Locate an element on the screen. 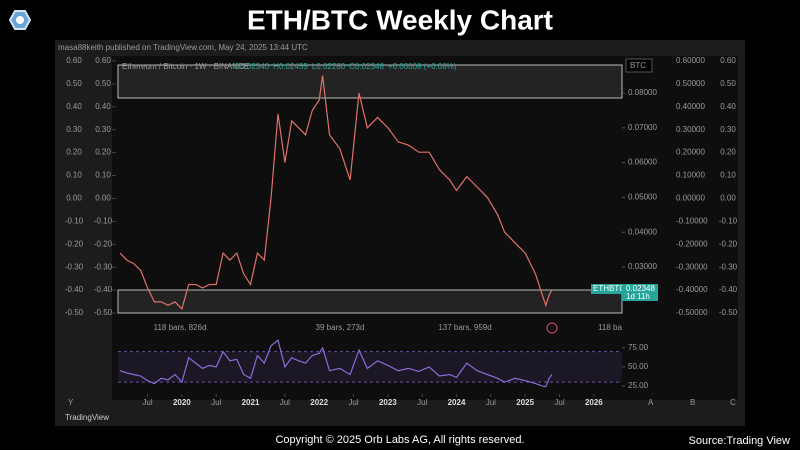  y2-tick-label: 0.50000 is located at coordinates (690, 83).